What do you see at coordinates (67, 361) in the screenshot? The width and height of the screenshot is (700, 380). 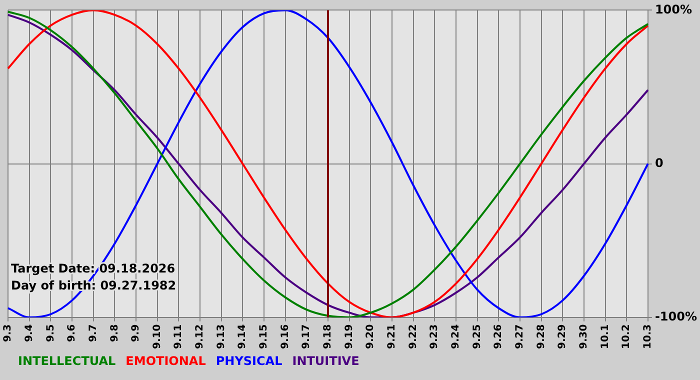 I see `text: INTELLECTUAL` at bounding box center [67, 361].